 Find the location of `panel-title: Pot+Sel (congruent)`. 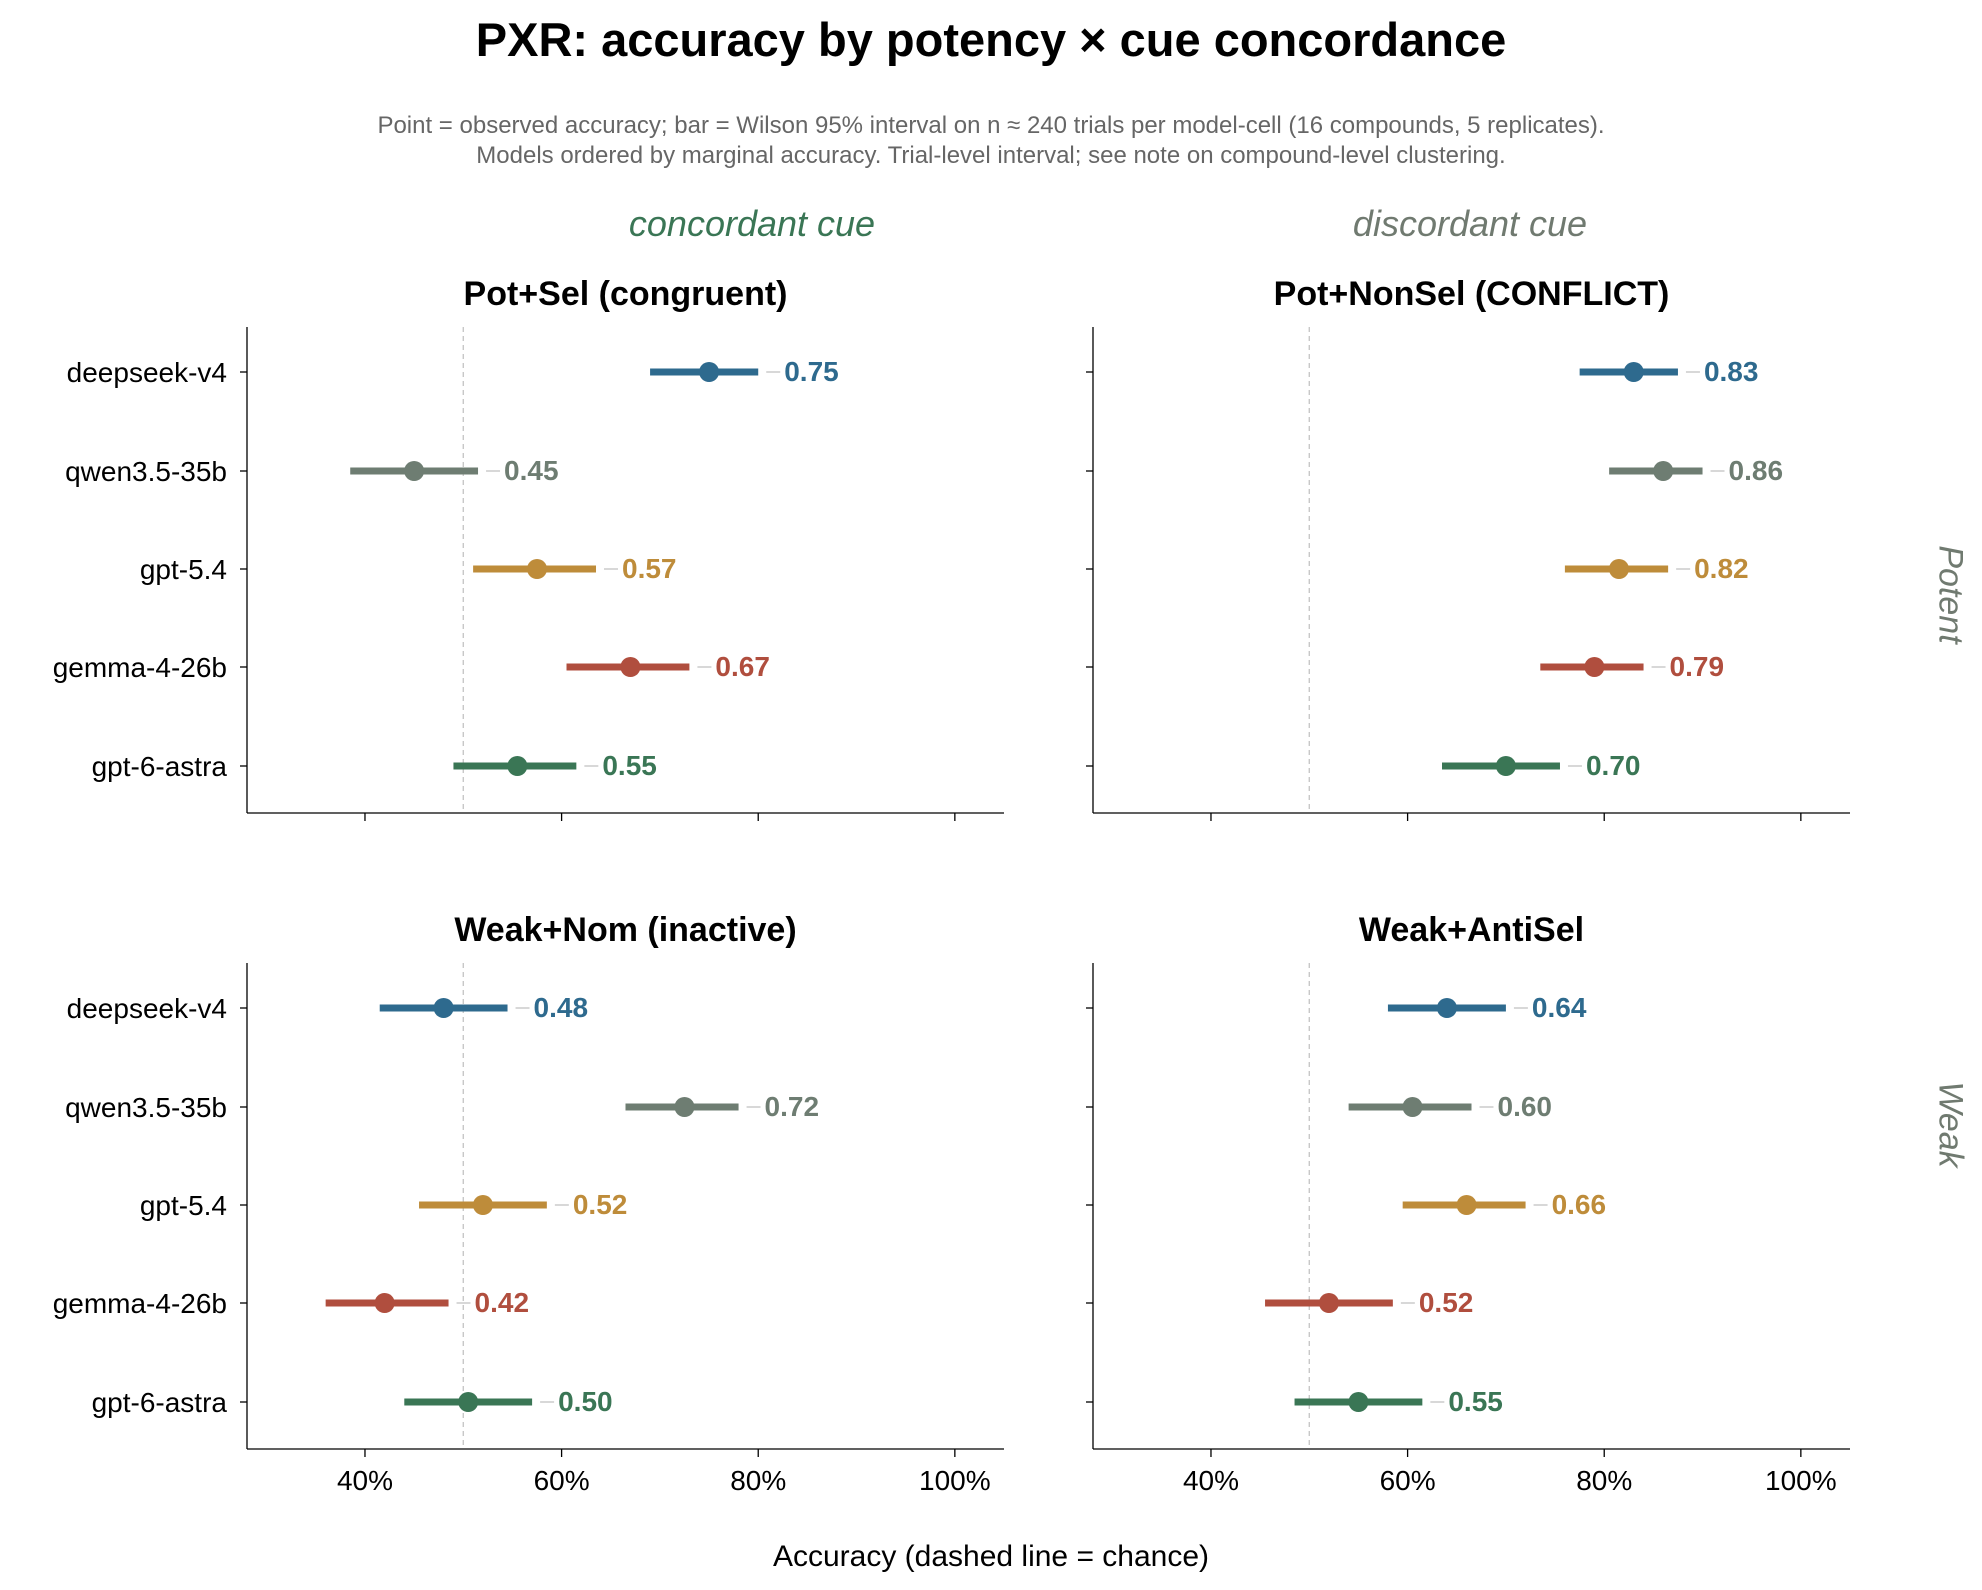

panel-title: Pot+Sel (congruent) is located at coordinates (626, 294).